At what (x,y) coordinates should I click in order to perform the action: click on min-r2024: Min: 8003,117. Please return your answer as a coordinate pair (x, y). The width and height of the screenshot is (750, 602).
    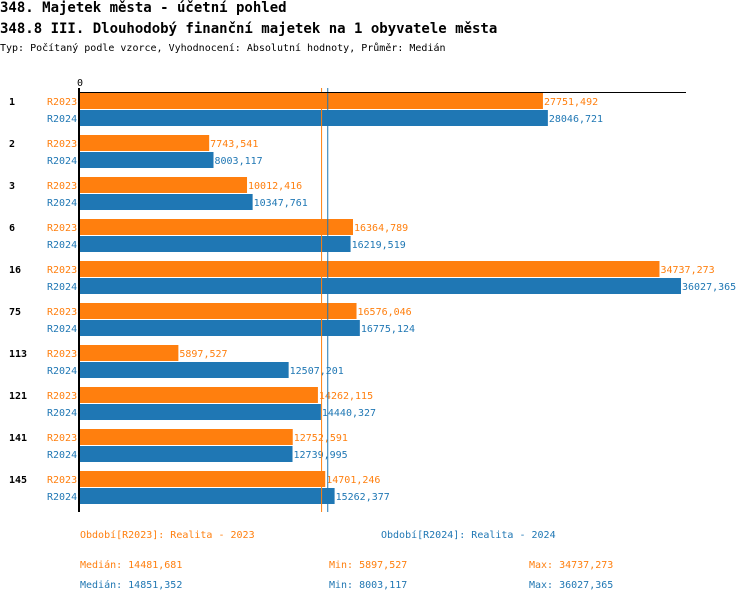
    Looking at the image, I should click on (368, 585).